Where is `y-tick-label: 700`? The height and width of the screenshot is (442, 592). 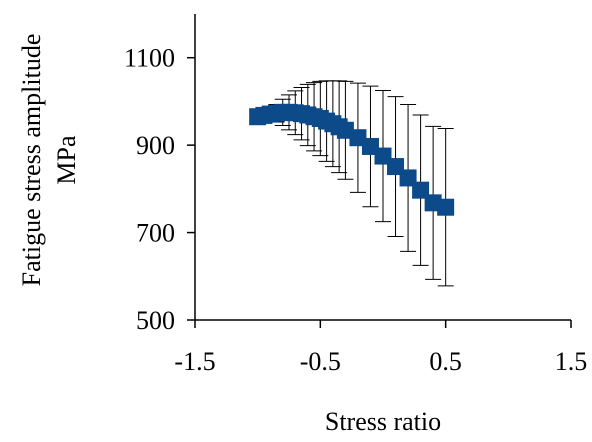 y-tick-label: 700 is located at coordinates (155, 233).